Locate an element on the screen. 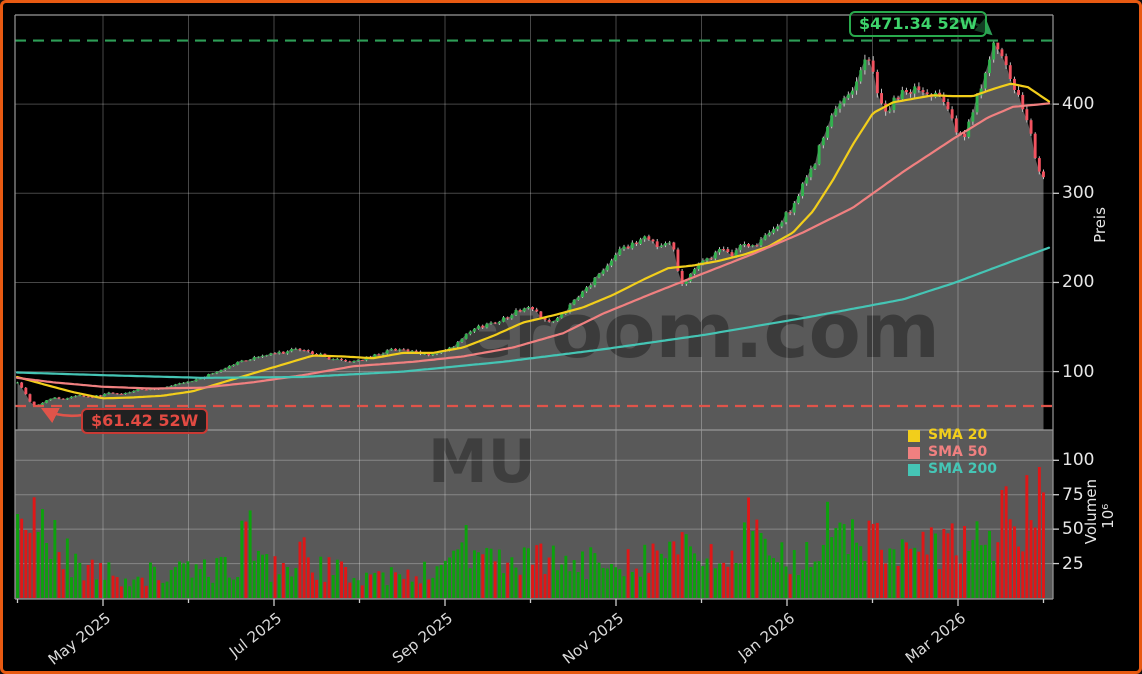 This screenshot has height=674, width=1142. 52w-low-label: $61.42 52W is located at coordinates (145, 421).